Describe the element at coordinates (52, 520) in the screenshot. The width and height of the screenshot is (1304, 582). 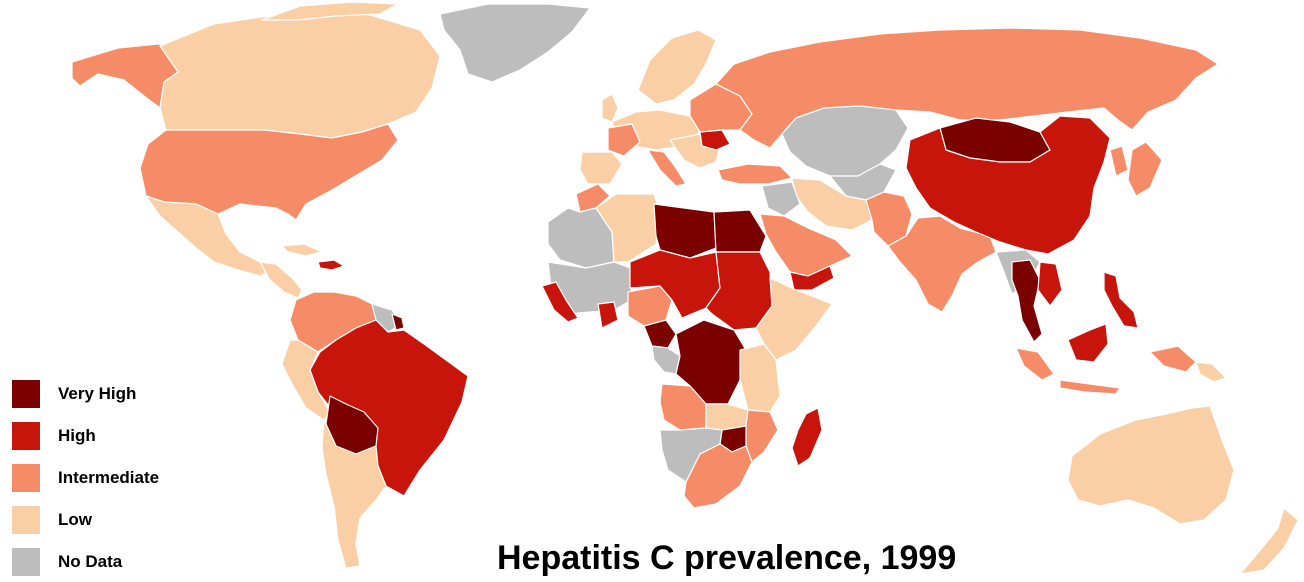
I see `legend-item-low: Low` at that location.